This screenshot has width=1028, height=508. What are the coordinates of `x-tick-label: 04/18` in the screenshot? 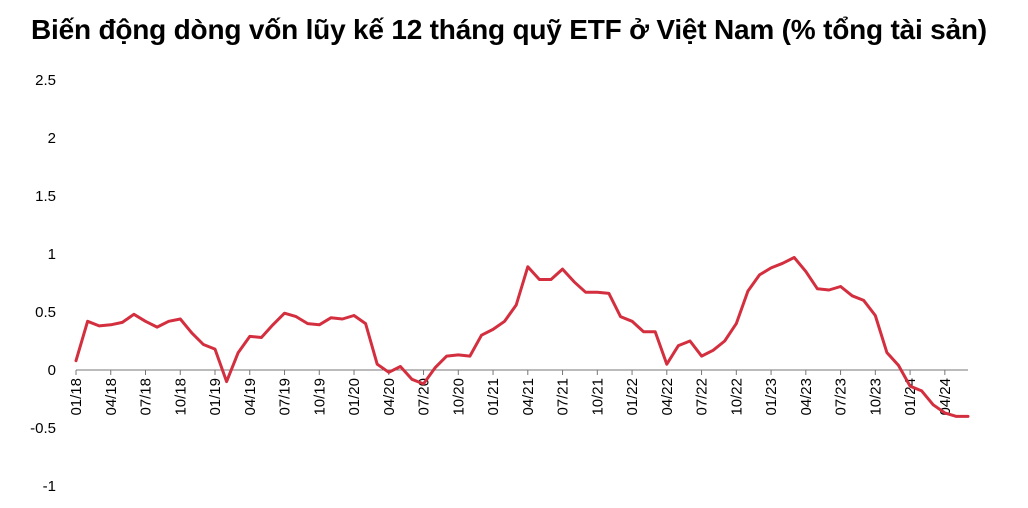 It's located at (111, 397).